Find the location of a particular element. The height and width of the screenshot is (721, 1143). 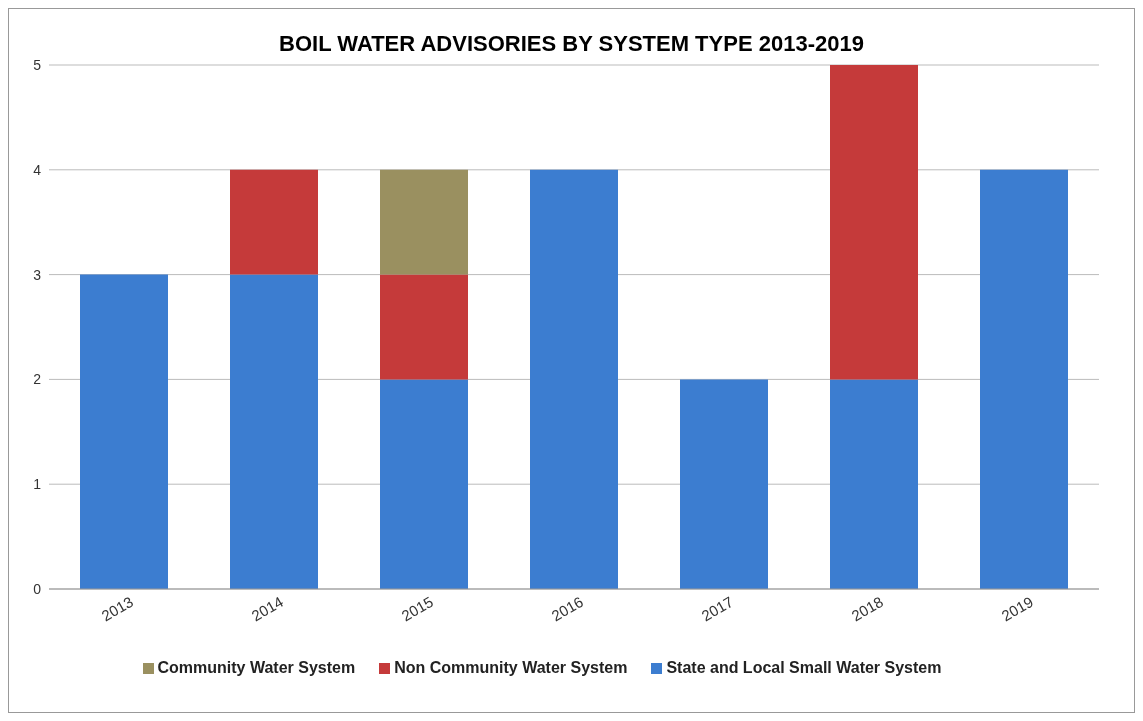

legend-label: Community Water System is located at coordinates (256, 667).